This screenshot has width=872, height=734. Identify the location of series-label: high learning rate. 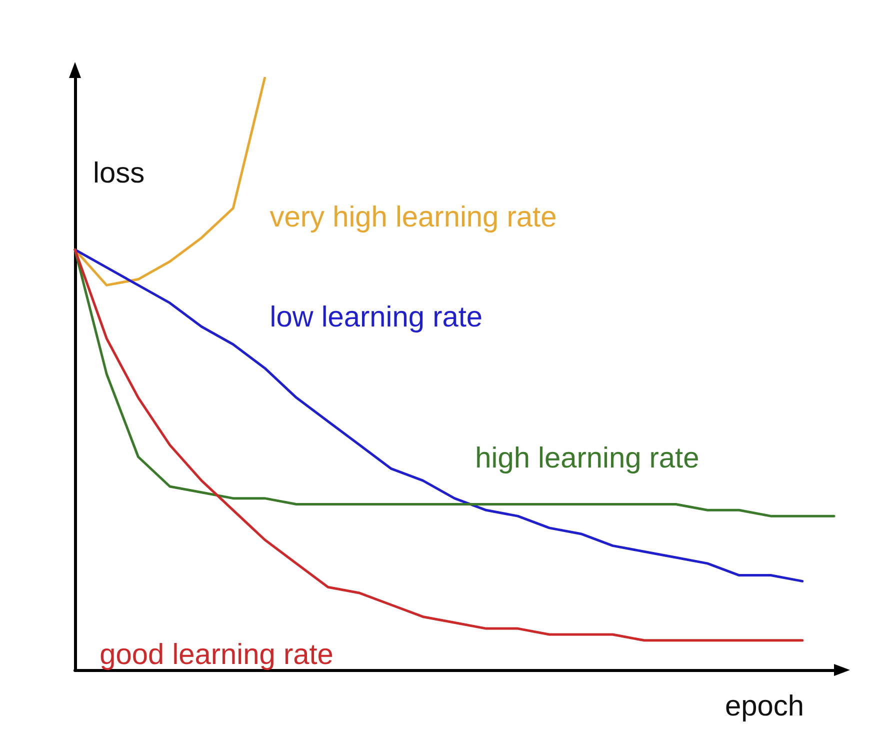
(587, 458).